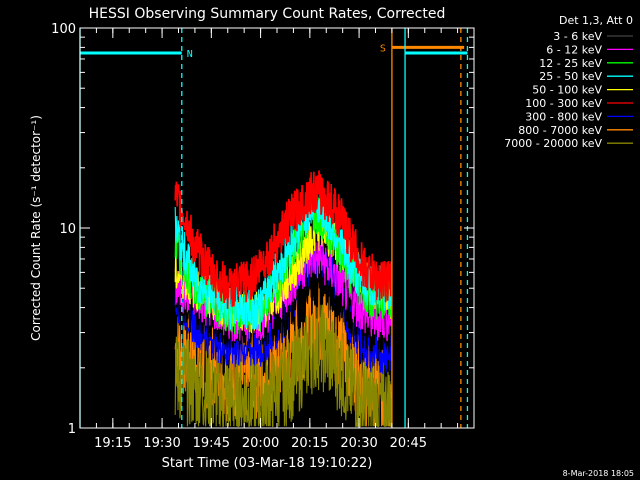 This screenshot has height=480, width=640. I want to click on flag-label: S, so click(383, 48).